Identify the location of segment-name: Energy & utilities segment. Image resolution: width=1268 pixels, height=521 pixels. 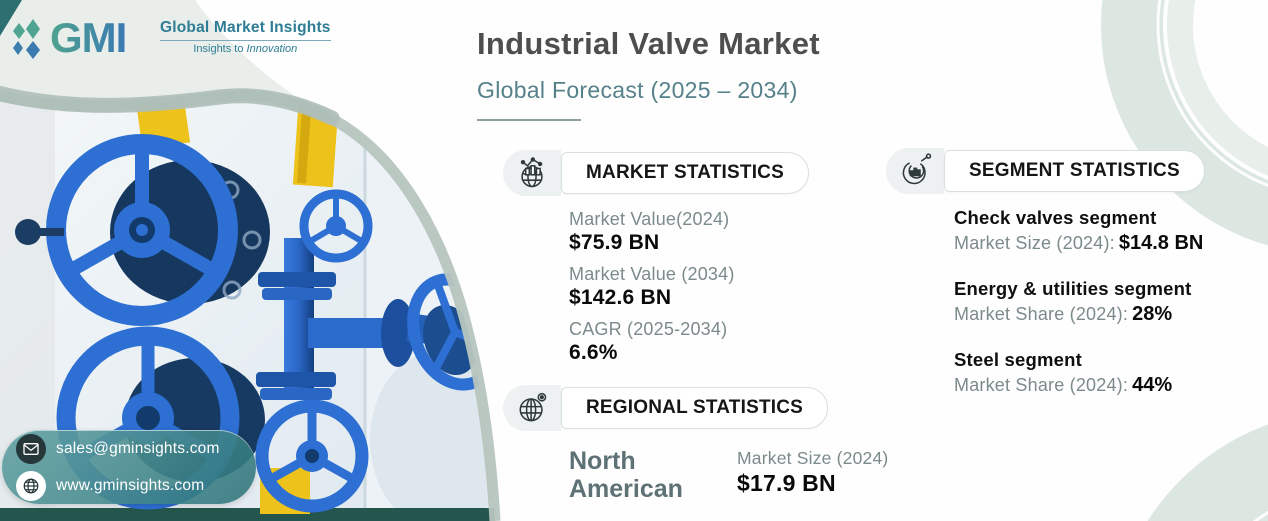
(1073, 288).